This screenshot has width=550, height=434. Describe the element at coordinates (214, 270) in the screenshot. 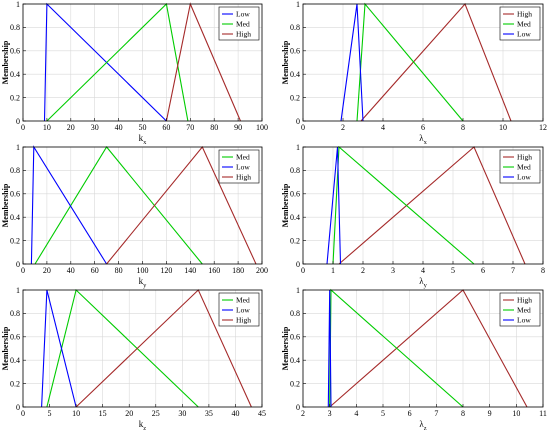

I see `x-tick-label: 160` at that location.